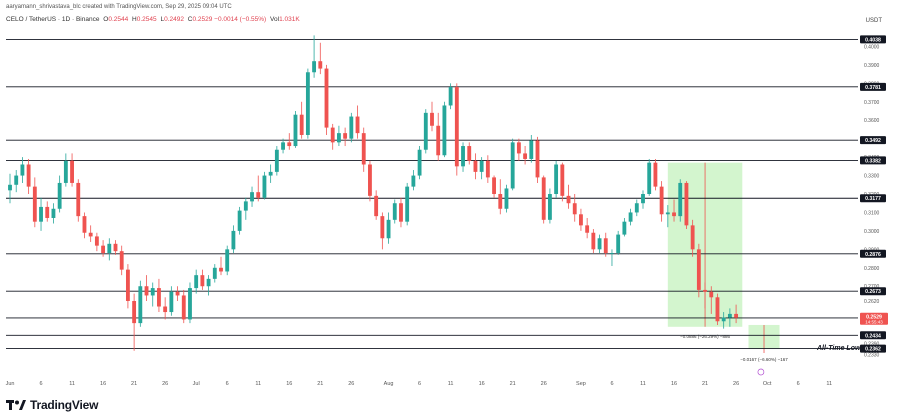  What do you see at coordinates (873, 21) in the screenshot?
I see `currency-label: USDT` at bounding box center [873, 21].